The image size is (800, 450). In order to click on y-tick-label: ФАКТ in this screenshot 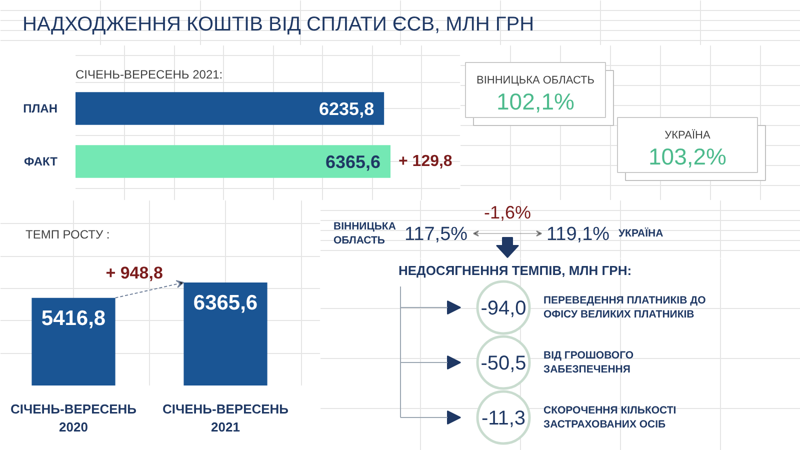, I will do `click(41, 161)`.